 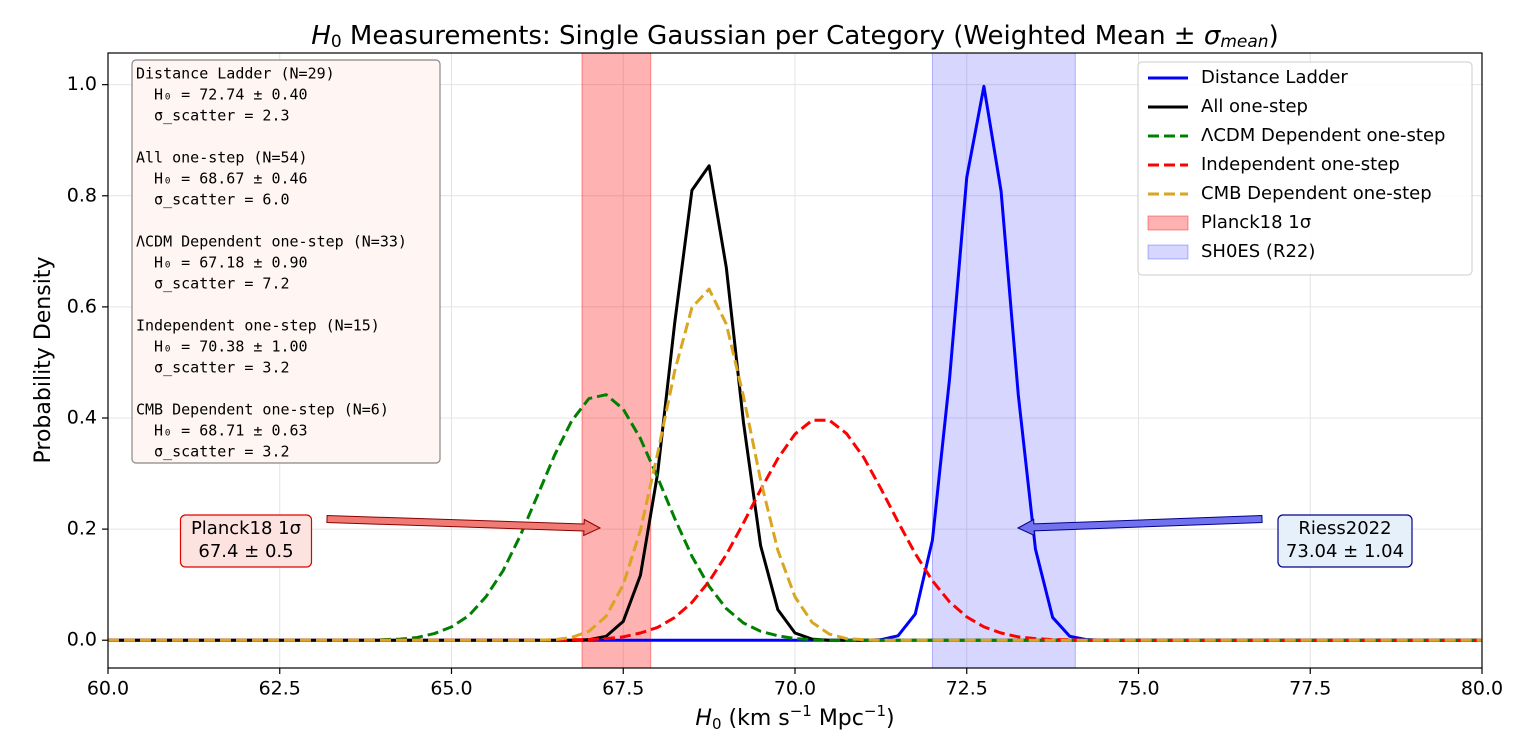 What do you see at coordinates (82, 195) in the screenshot?
I see `y-tick-label: 0.8` at bounding box center [82, 195].